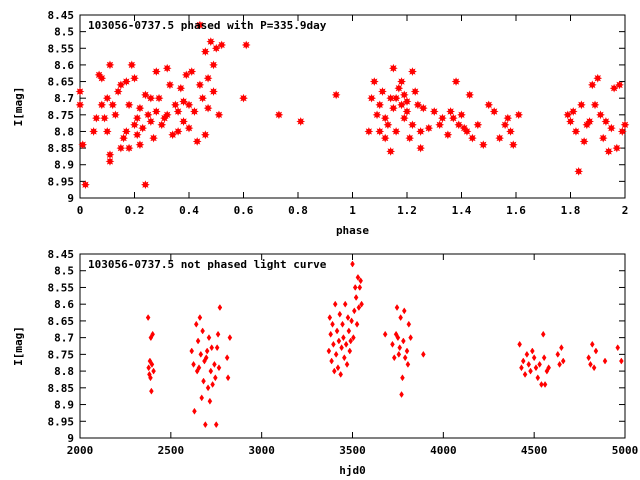 The width and height of the screenshot is (640, 480). What do you see at coordinates (61, 354) in the screenshot?
I see `y-tick-label: 8.75` at bounding box center [61, 354].